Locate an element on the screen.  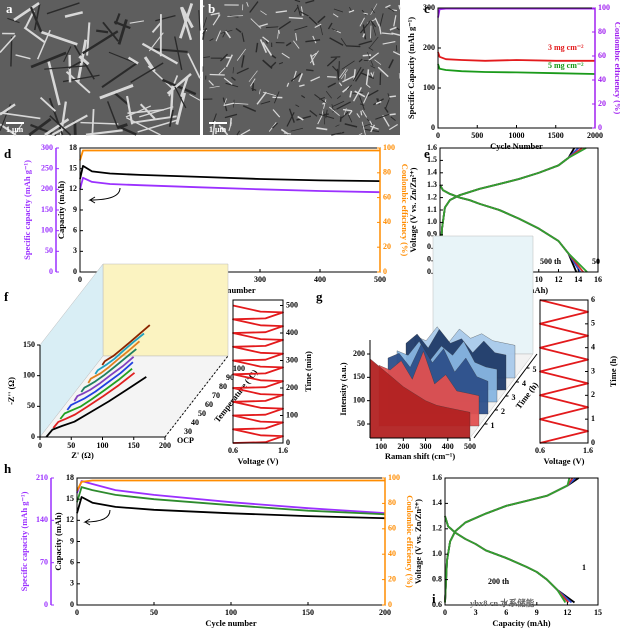
y-tick-label: 300 is located at coordinates (292, 359).